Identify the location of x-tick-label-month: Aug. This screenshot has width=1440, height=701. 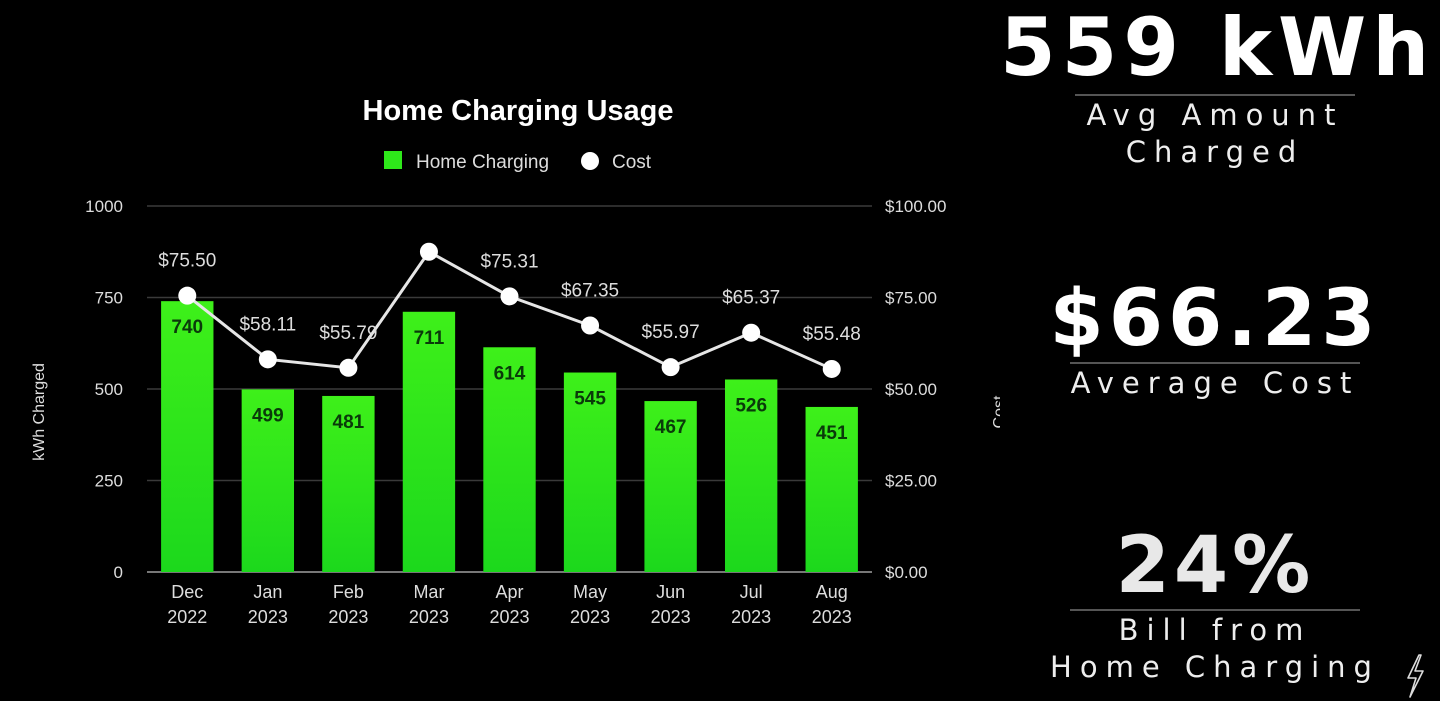
(832, 592).